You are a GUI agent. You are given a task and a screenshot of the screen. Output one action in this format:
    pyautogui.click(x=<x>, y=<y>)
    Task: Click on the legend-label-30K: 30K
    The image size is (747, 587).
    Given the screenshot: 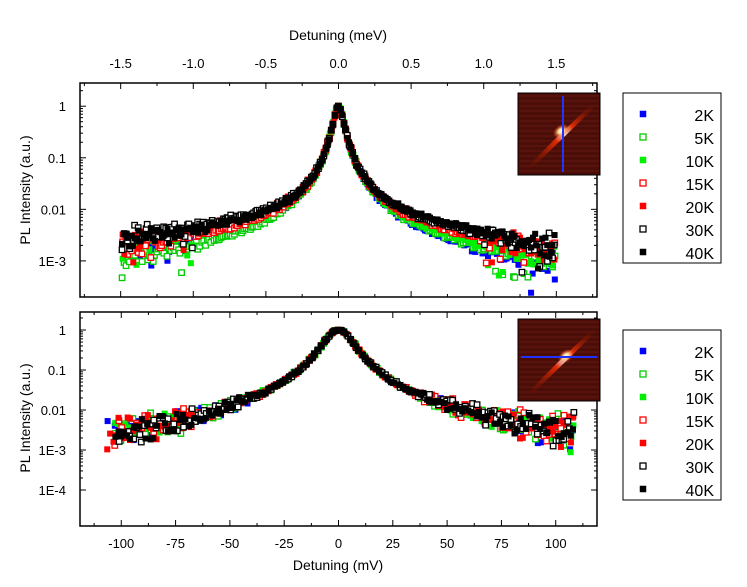 What is the action you would take?
    pyautogui.click(x=700, y=231)
    